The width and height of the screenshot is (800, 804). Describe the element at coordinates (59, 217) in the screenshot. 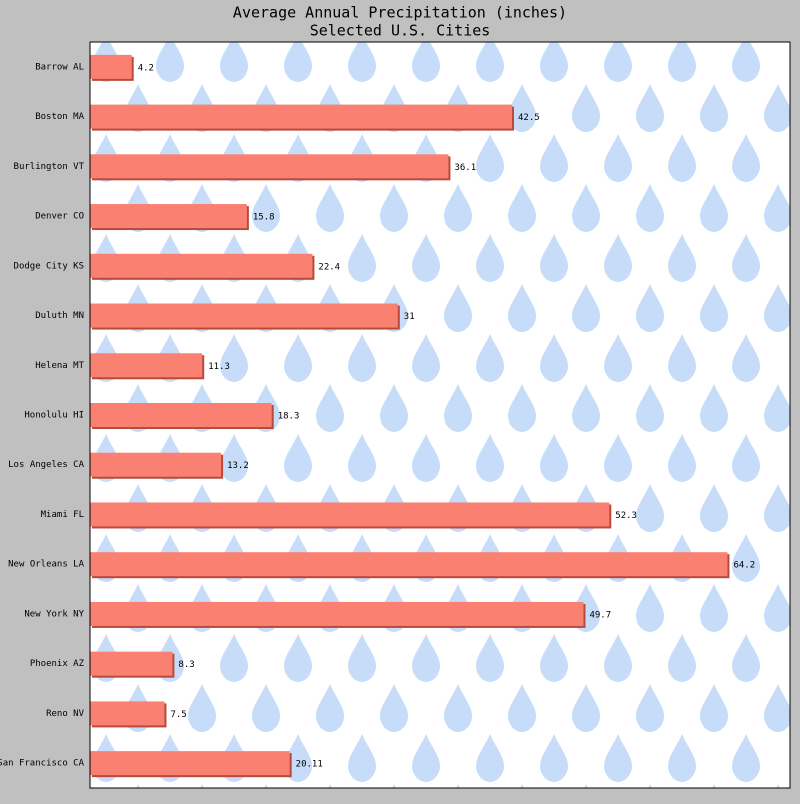

I see `y-tick-label: Denver CO` at that location.